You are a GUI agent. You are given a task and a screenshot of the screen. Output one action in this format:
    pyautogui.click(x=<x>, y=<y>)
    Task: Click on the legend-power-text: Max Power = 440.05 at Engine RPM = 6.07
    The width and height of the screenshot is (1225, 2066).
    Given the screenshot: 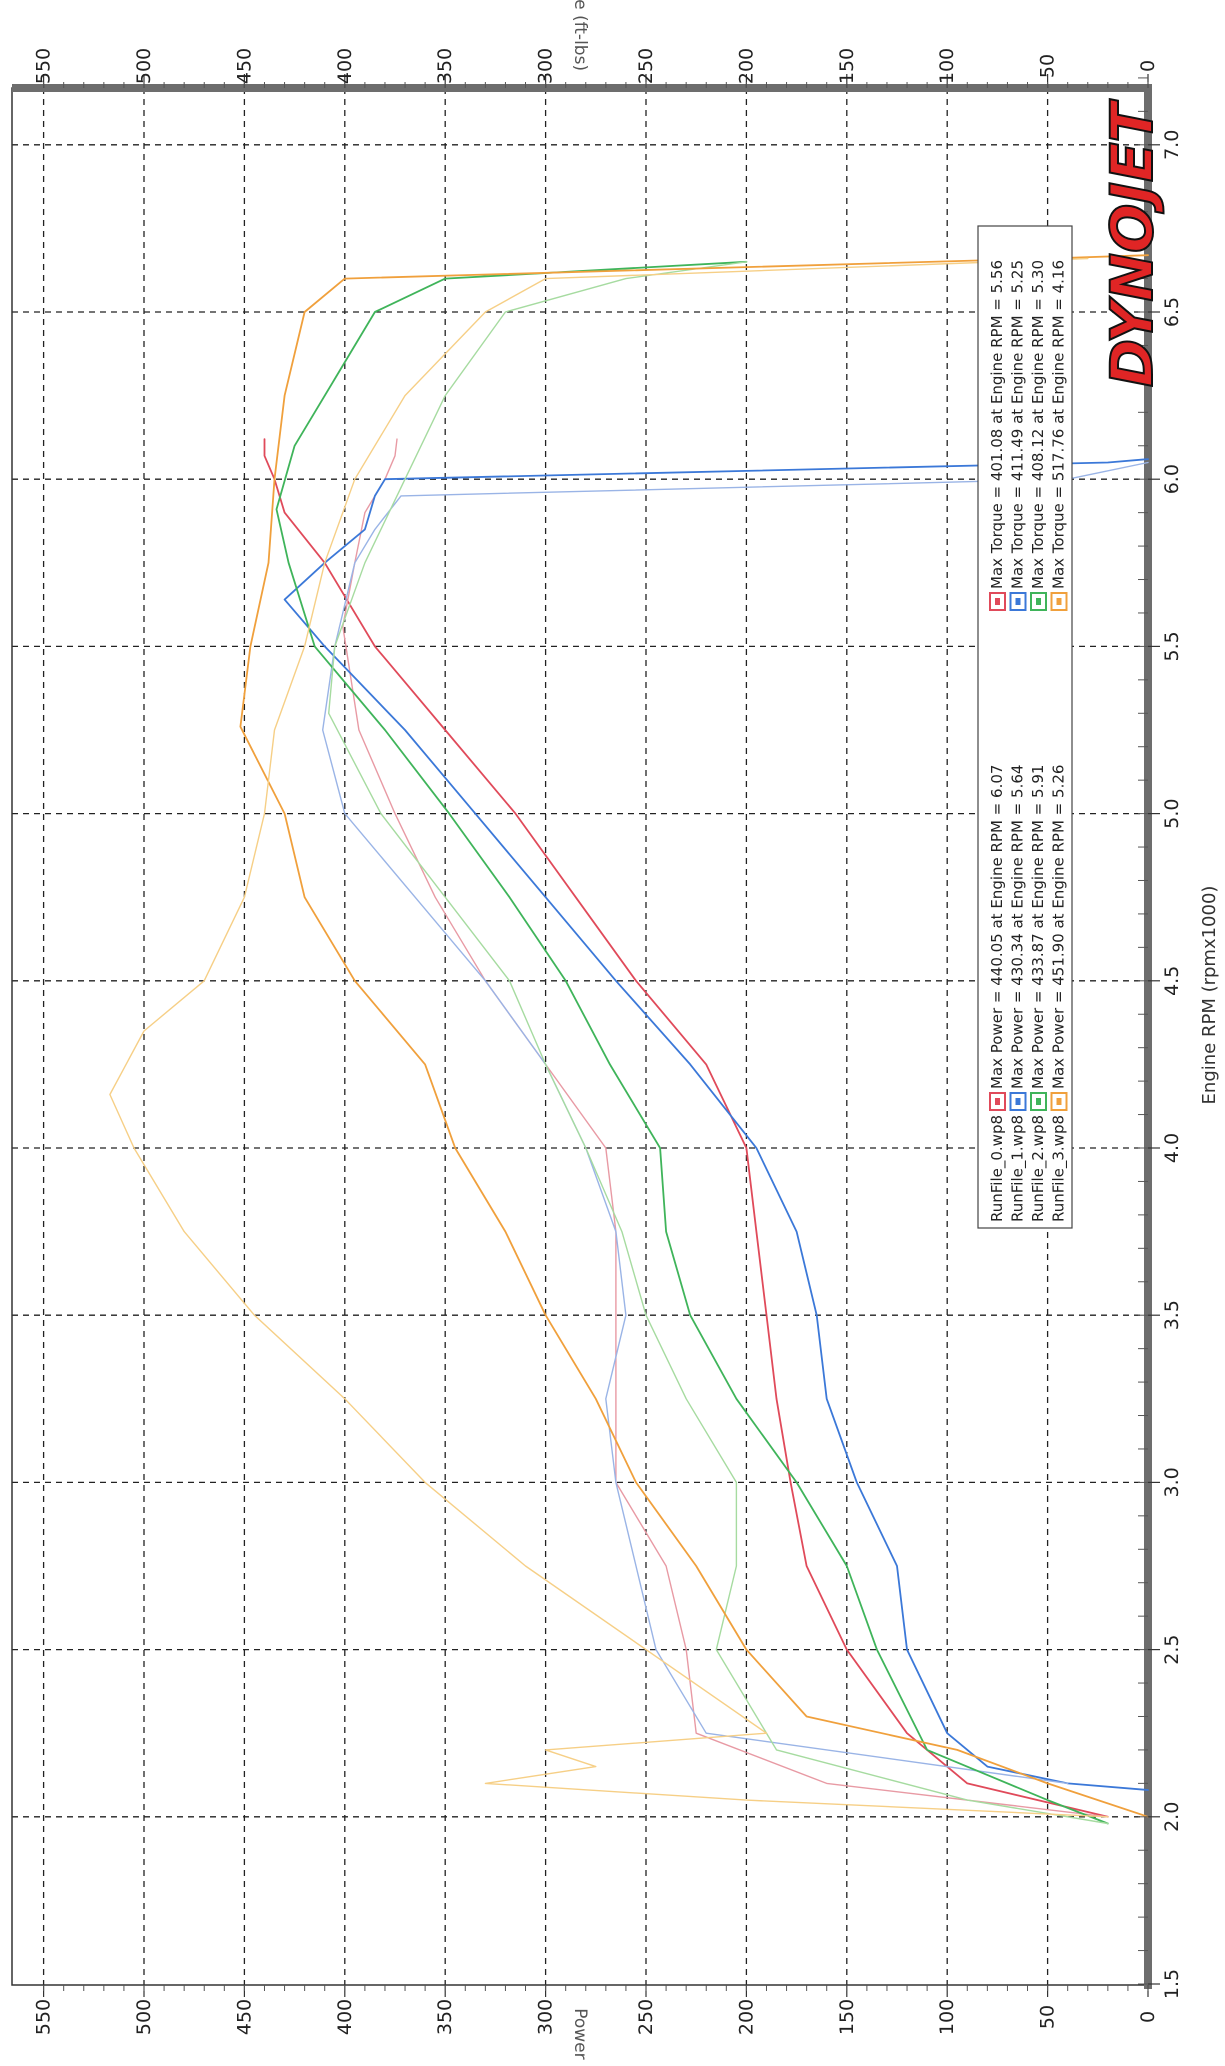 What is the action you would take?
    pyautogui.click(x=997, y=927)
    